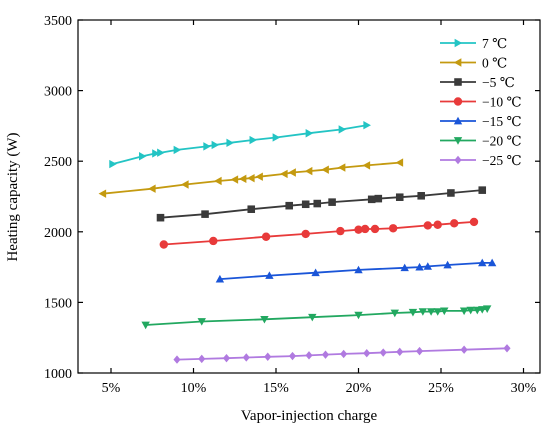  What do you see at coordinates (502, 102) in the screenshot?
I see `legend-label: −10 ℃` at bounding box center [502, 102].